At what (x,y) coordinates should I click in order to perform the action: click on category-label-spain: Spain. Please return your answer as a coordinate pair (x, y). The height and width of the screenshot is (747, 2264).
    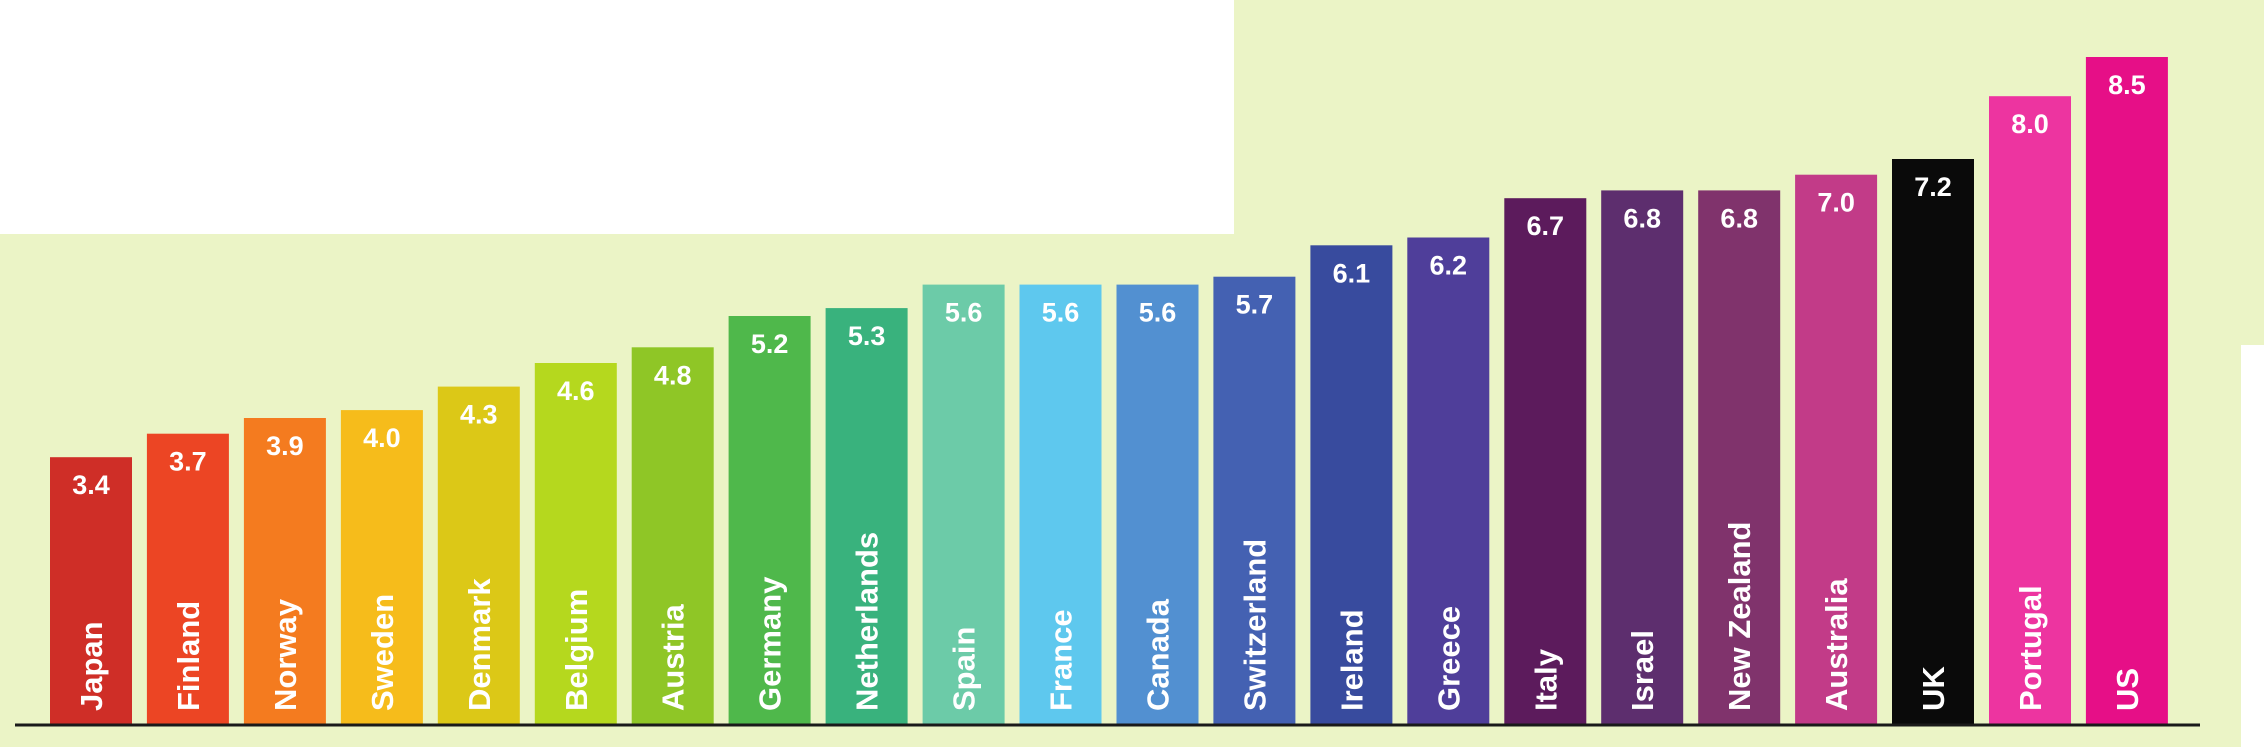
    Looking at the image, I should click on (964, 669).